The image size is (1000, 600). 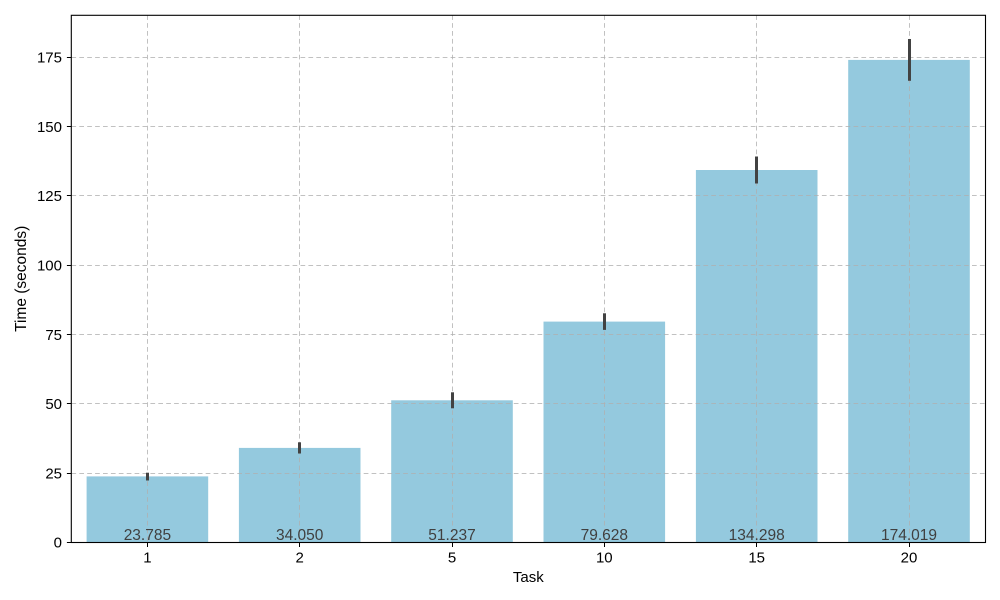 I want to click on svg-text: Task, so click(x=528, y=577).